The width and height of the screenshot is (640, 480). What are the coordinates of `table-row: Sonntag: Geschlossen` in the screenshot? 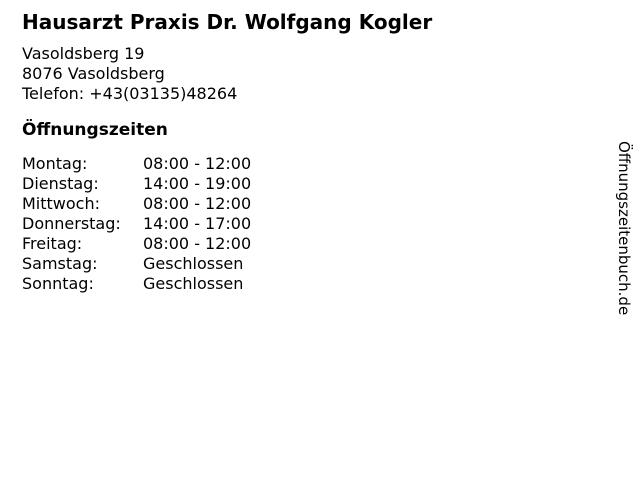 It's located at (136, 284).